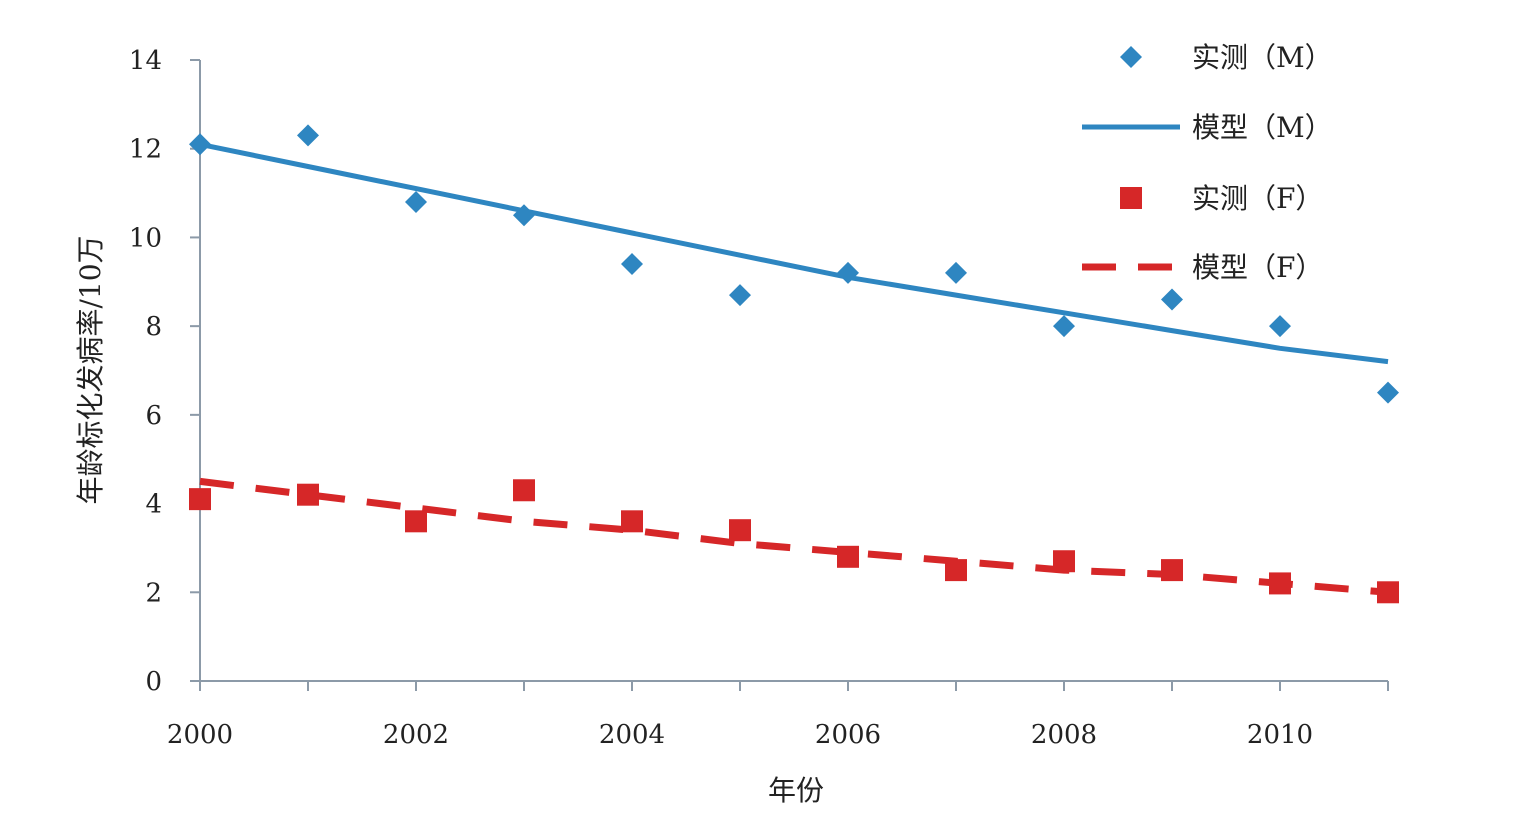 This screenshot has width=1536, height=833. What do you see at coordinates (416, 735) in the screenshot?
I see `x-tick-label: 2002` at bounding box center [416, 735].